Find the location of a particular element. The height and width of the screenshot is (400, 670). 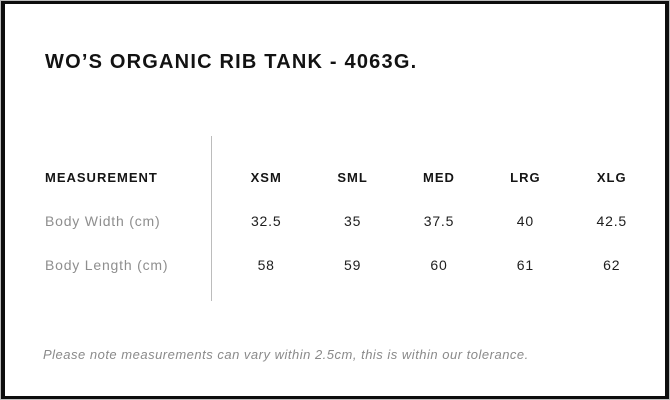

body-width-med: 37.5 is located at coordinates (439, 221).